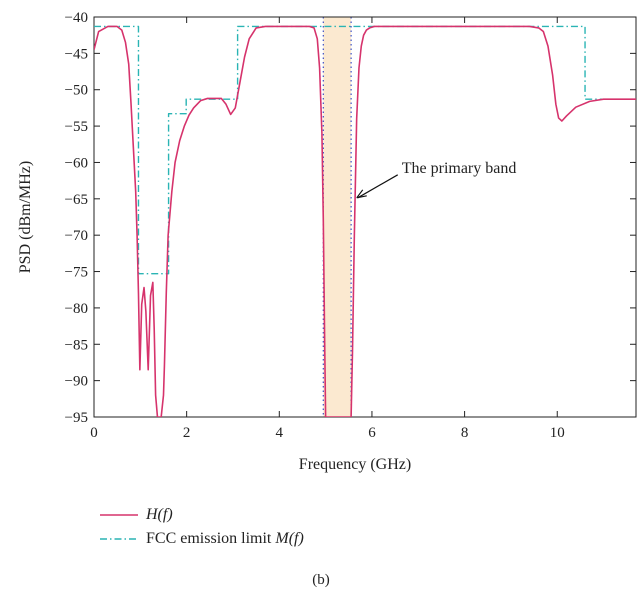  Describe the element at coordinates (280, 433) in the screenshot. I see `x-tick-label: 4` at that location.